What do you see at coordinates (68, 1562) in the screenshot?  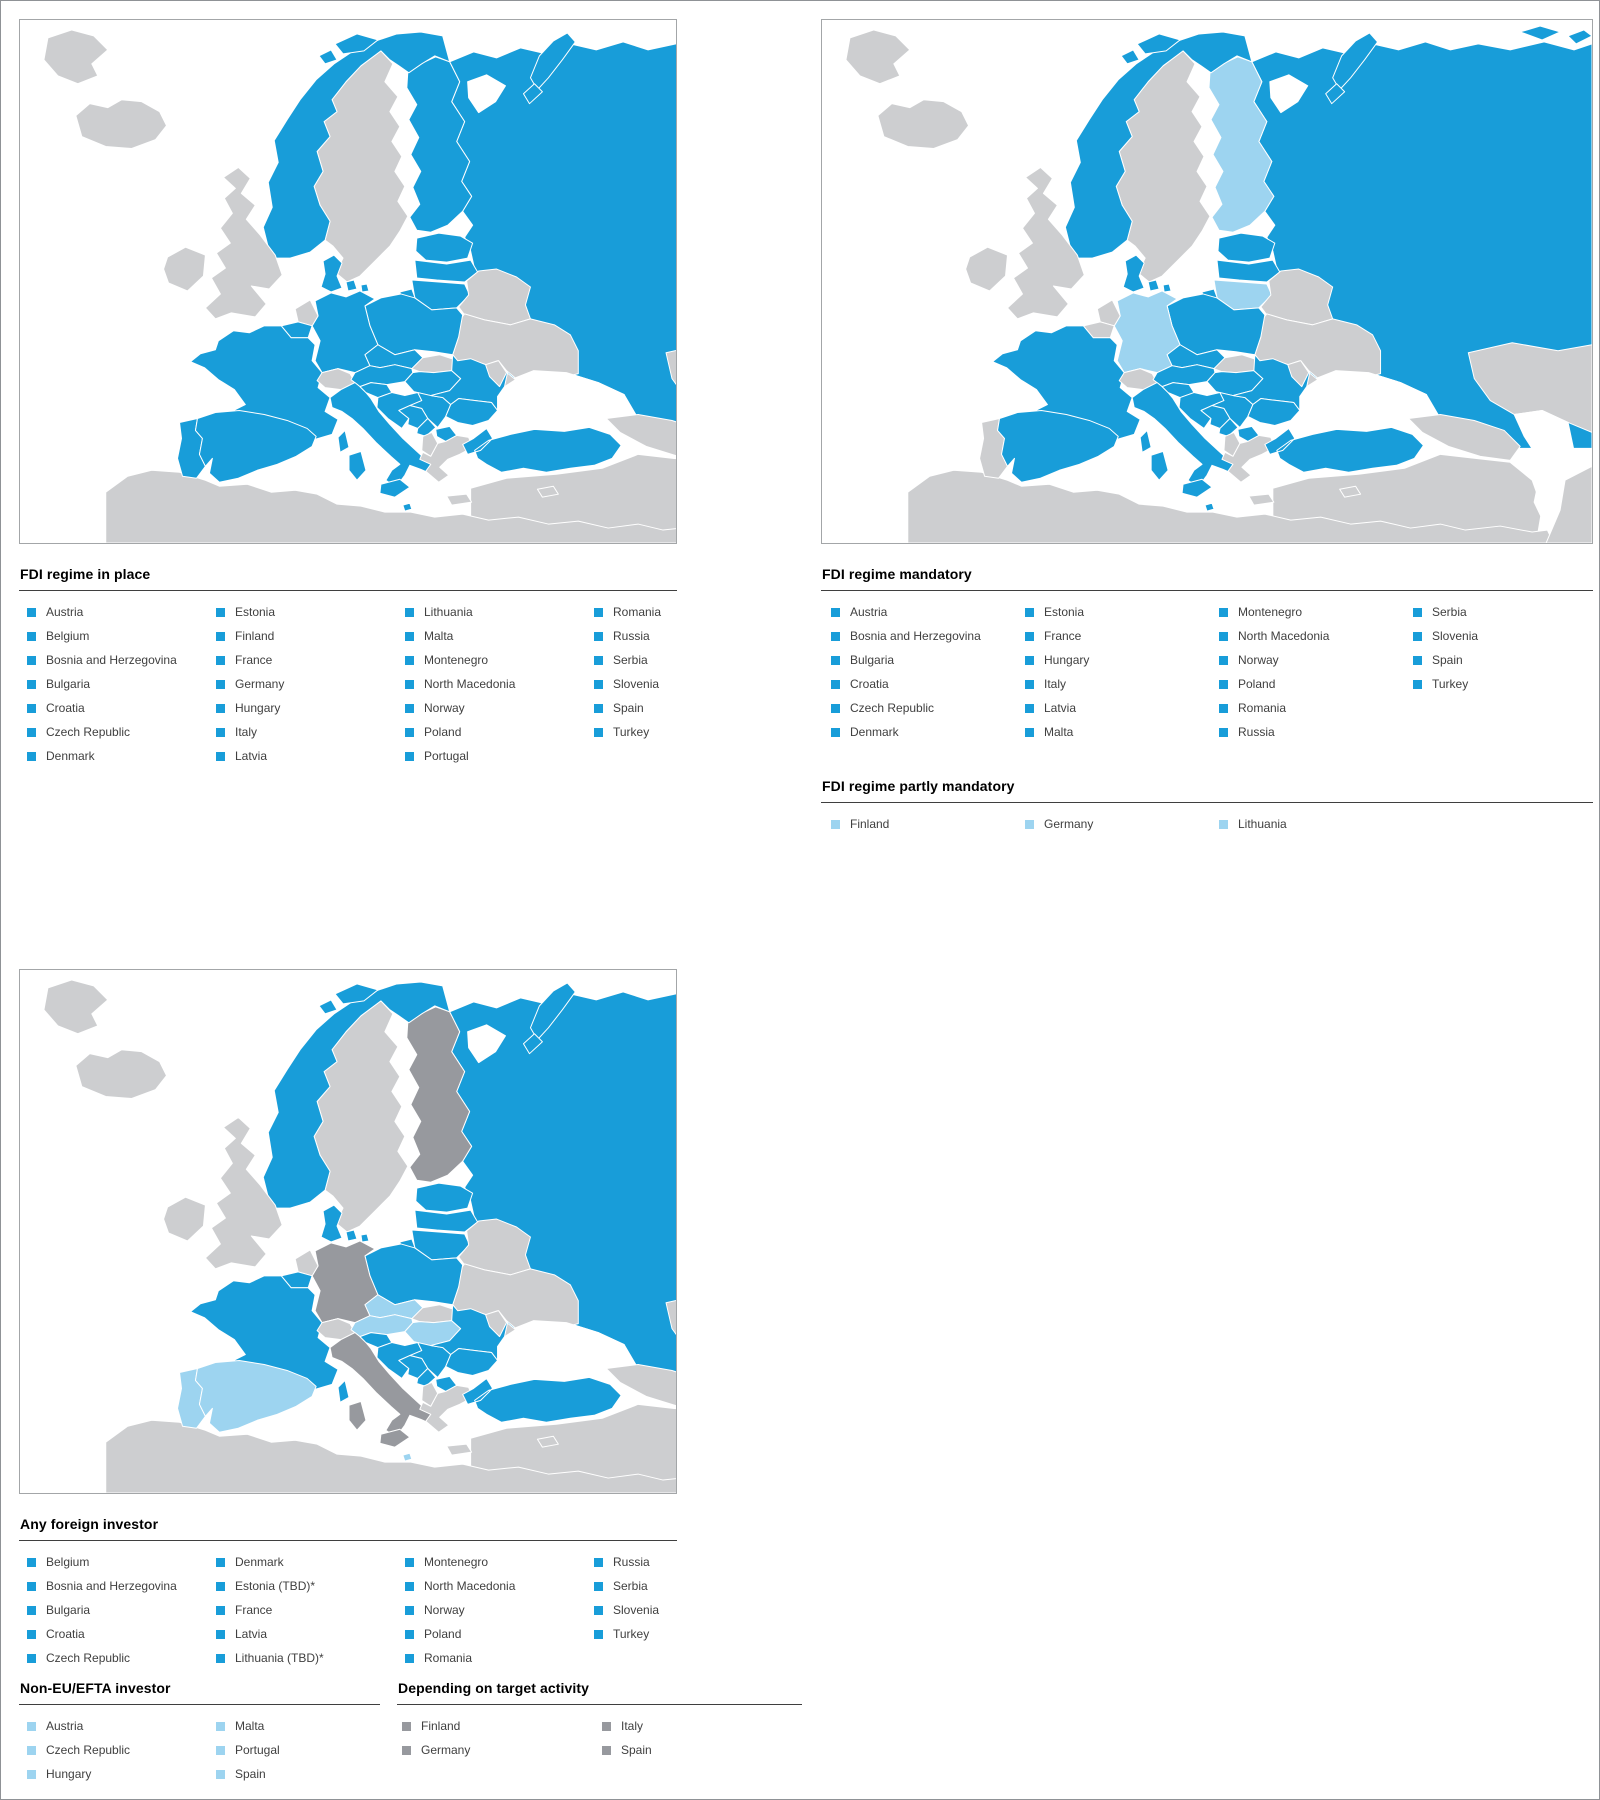 I see `legend-country-label: Belgium` at bounding box center [68, 1562].